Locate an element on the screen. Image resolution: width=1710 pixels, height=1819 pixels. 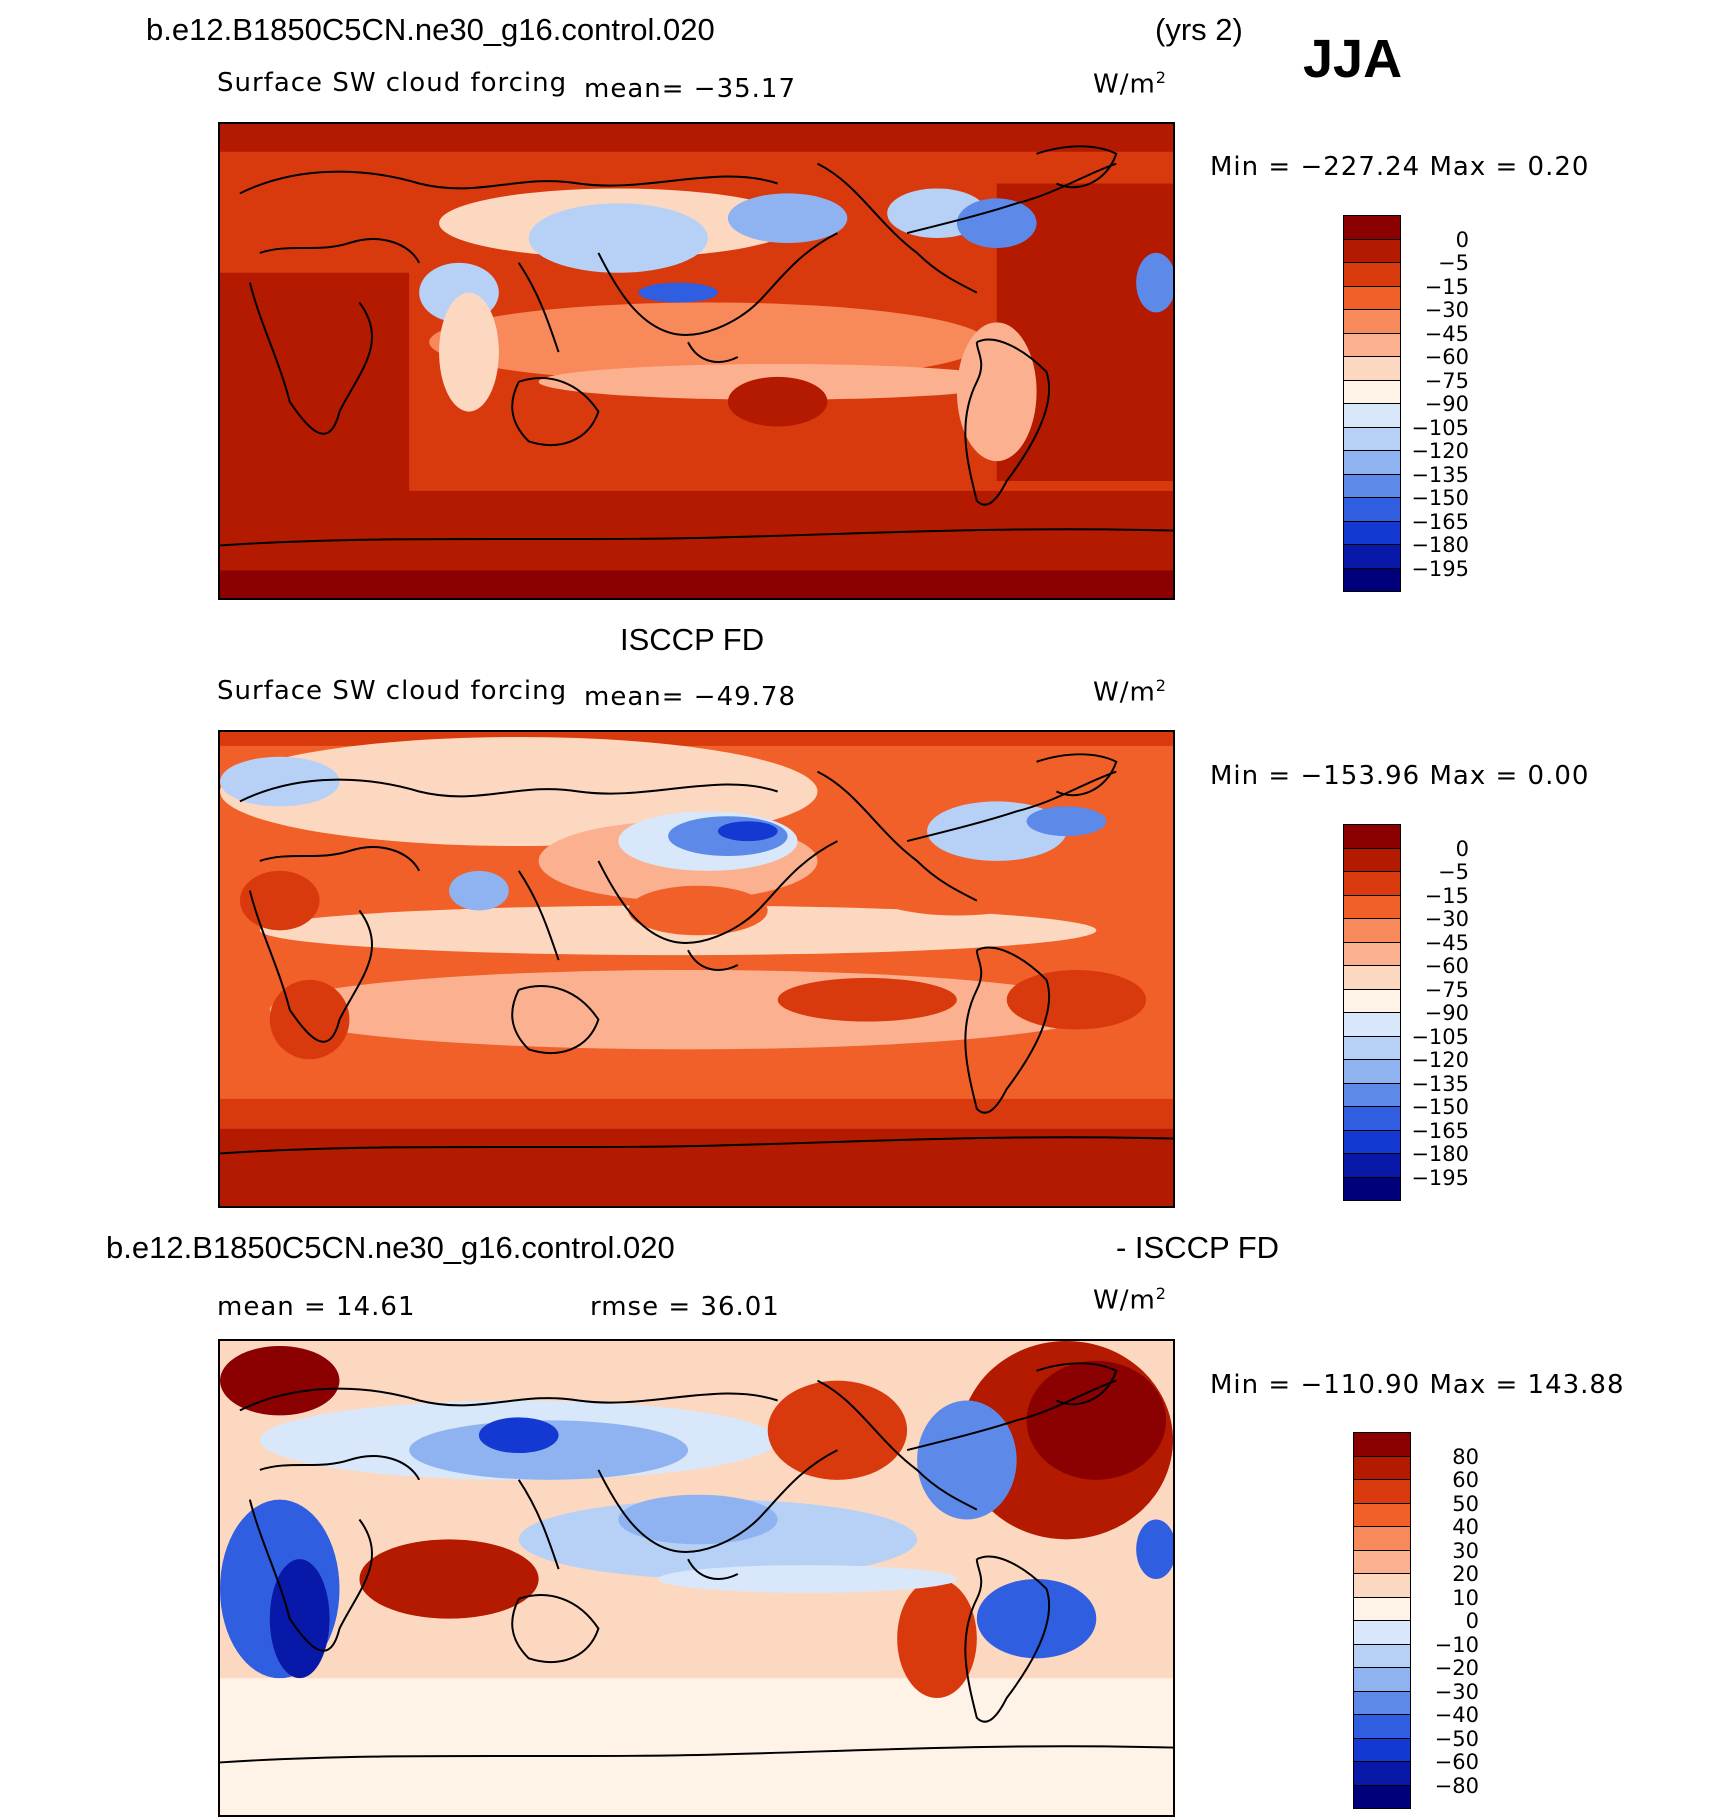
colorbar-tick-label: −80 is located at coordinates (1456, 1785).